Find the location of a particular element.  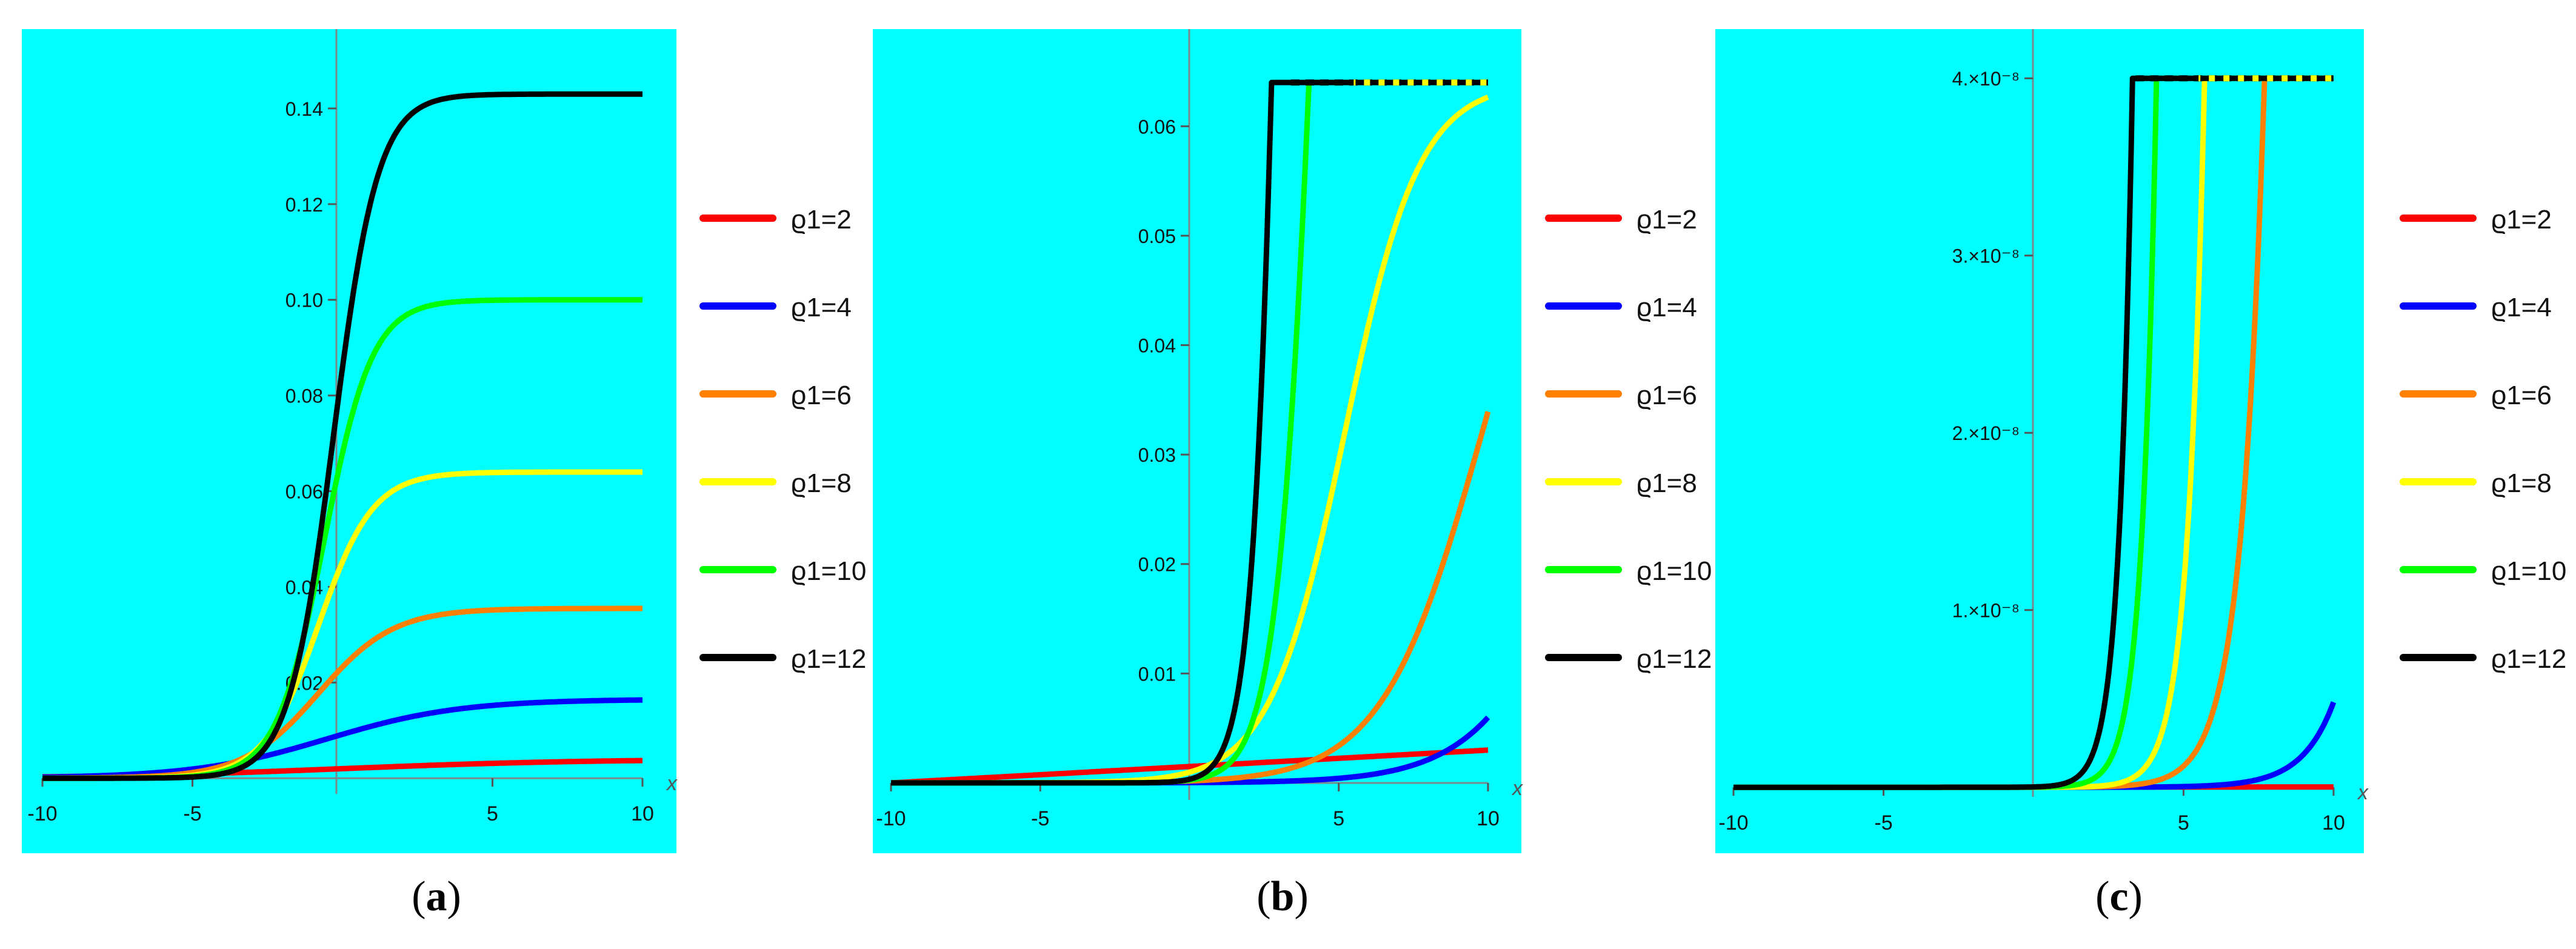

y-tick-label: 0.14 is located at coordinates (304, 109).